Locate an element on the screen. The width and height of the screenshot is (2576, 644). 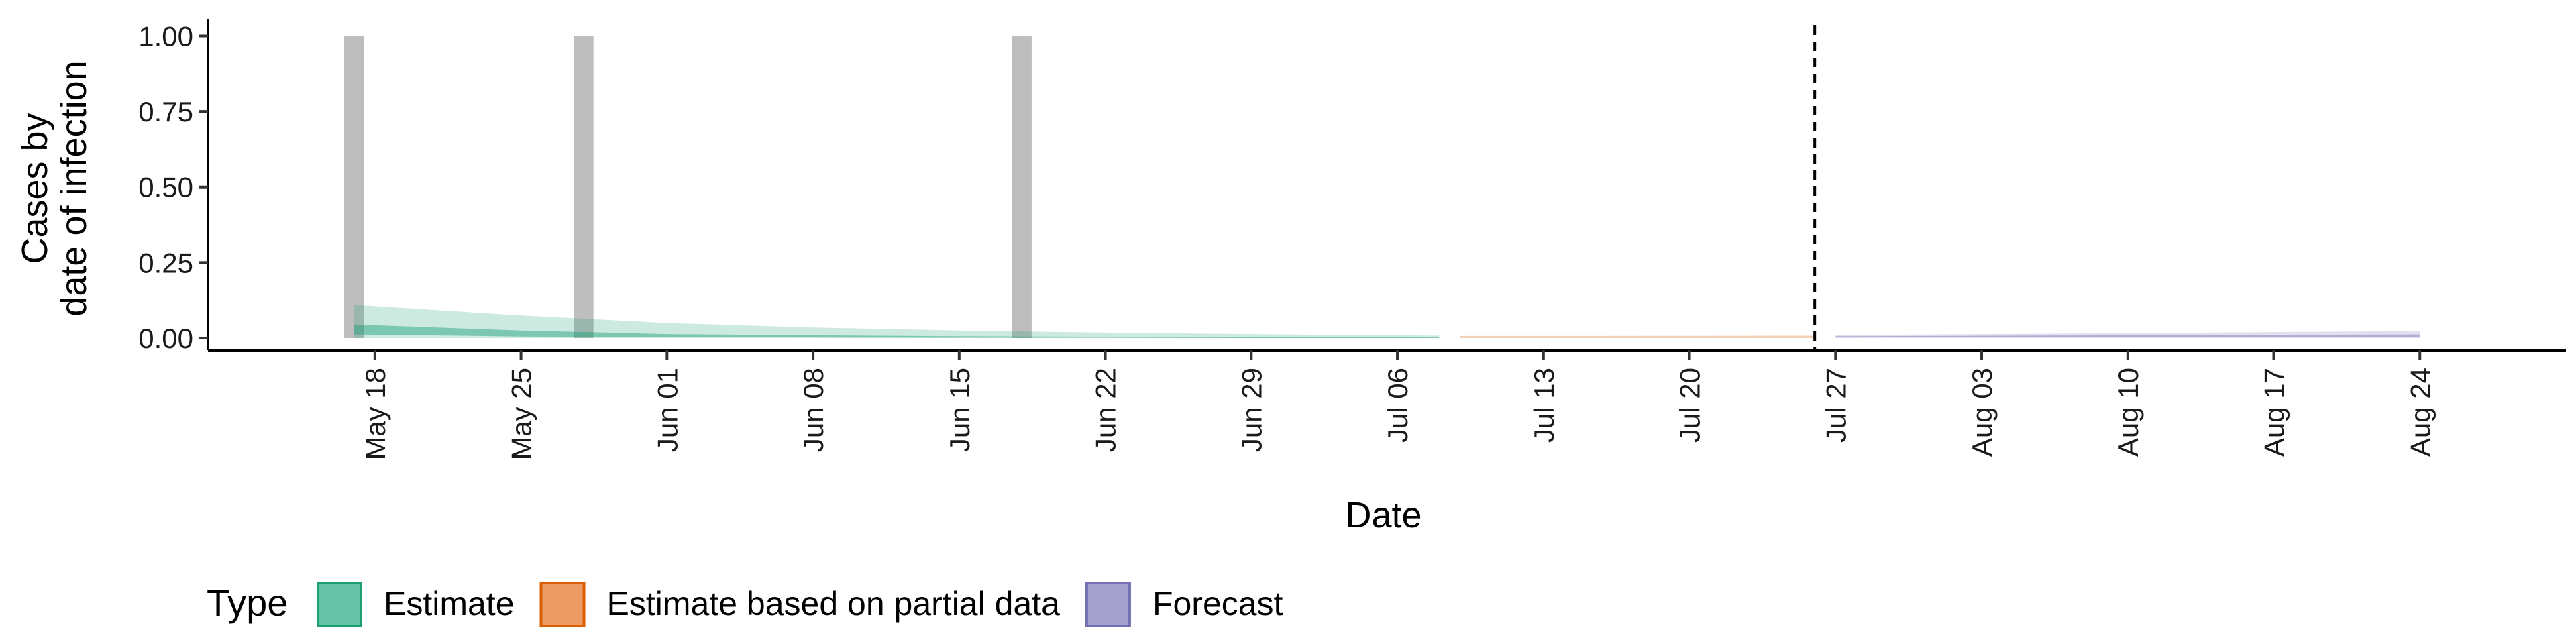
x-tick-label: Jun 01 is located at coordinates (667, 410).